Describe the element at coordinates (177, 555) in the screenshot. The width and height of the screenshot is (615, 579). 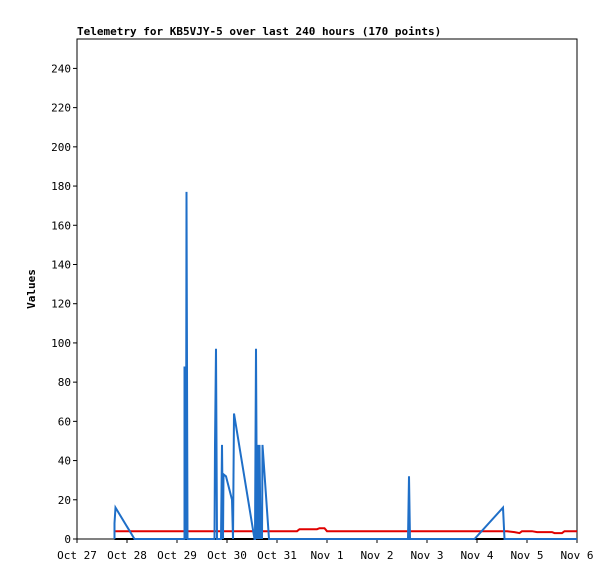
I see `x-tick-label: Oct 29` at that location.